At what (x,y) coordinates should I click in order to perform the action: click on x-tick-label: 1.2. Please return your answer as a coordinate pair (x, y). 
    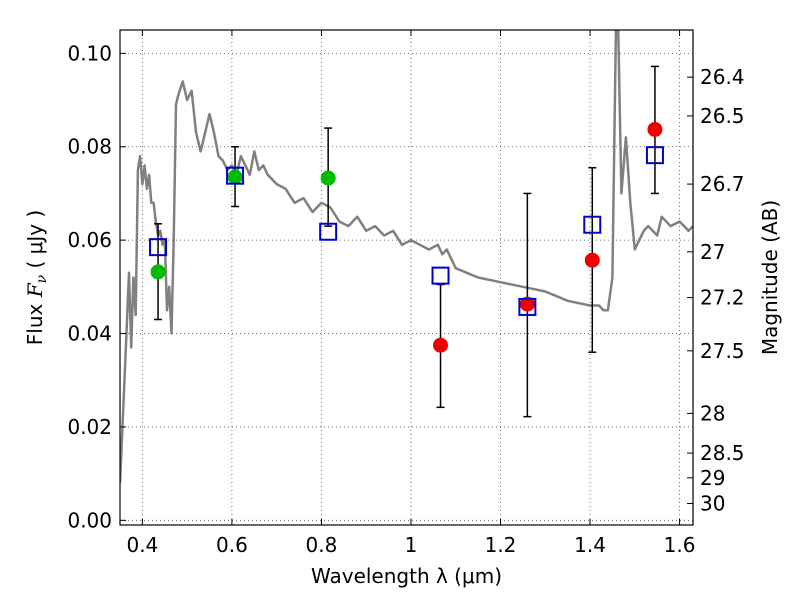
    Looking at the image, I should click on (501, 545).